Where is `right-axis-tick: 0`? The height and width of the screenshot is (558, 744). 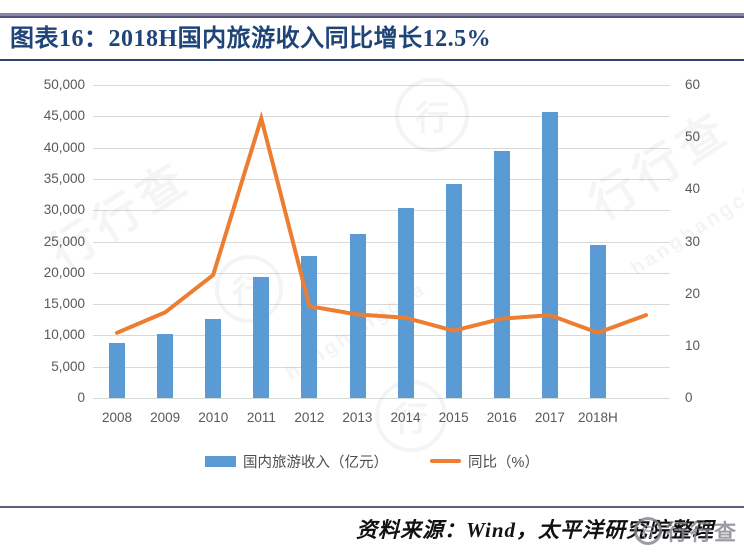 right-axis-tick: 0 is located at coordinates (689, 397).